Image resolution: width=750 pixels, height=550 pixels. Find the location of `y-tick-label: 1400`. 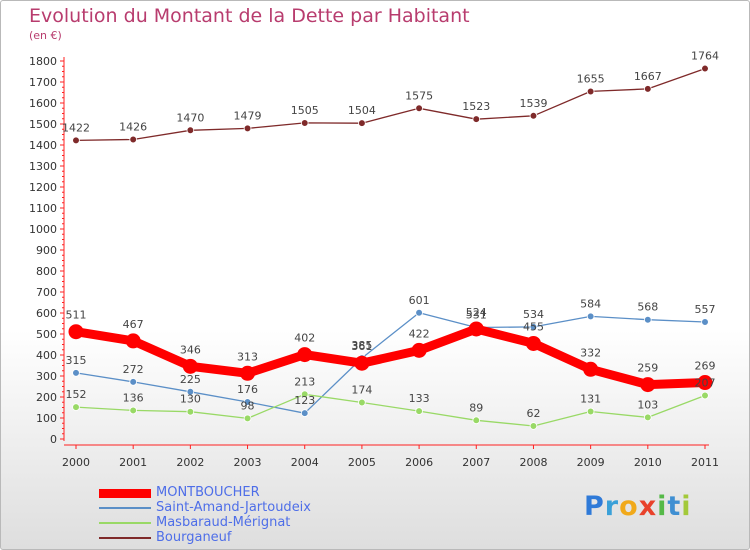

y-tick-label: 1400 is located at coordinates (43, 145).